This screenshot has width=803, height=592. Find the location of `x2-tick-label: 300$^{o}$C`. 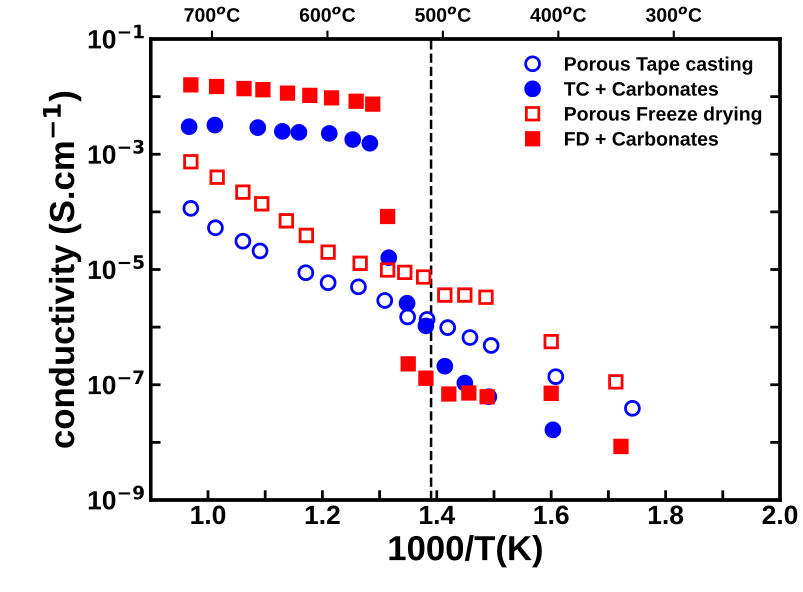

x2-tick-label: 300$^{o}$C is located at coordinates (674, 14).